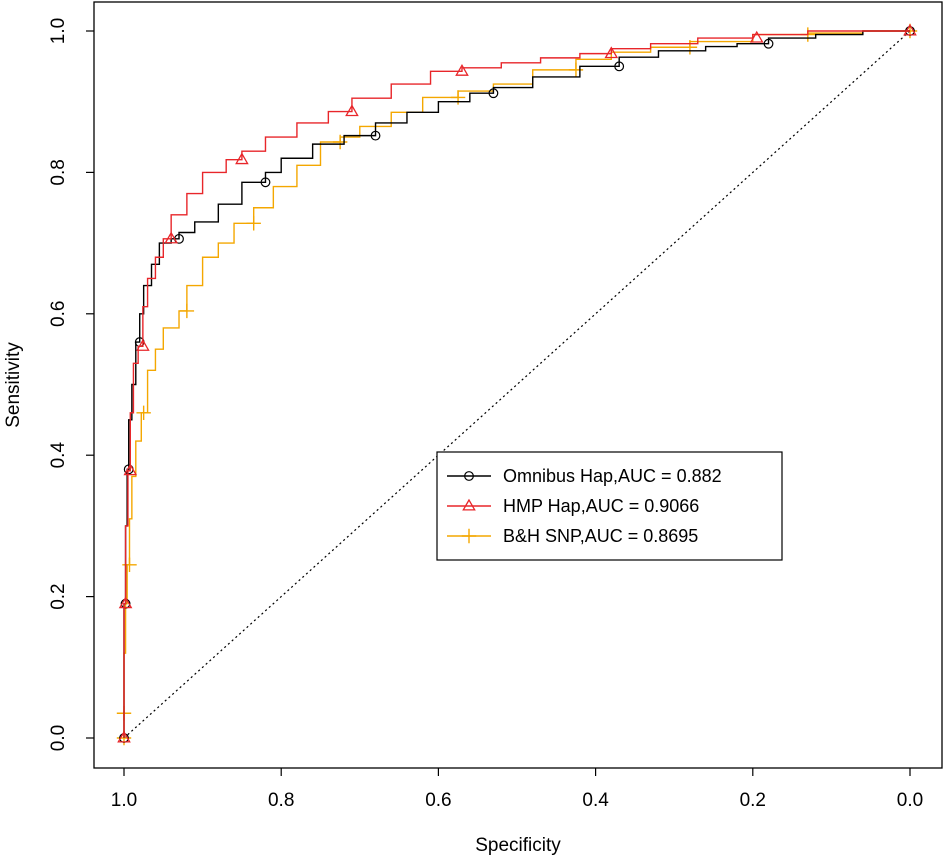  Describe the element at coordinates (518, 845) in the screenshot. I see `x-axis-label: Specificity` at that location.